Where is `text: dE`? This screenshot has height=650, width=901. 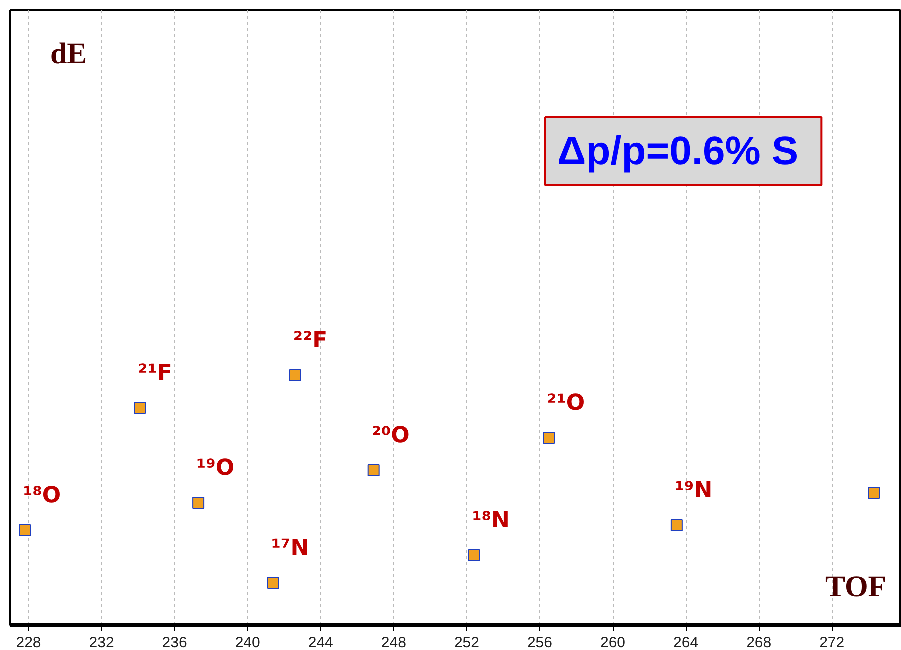 text: dE is located at coordinates (69, 54).